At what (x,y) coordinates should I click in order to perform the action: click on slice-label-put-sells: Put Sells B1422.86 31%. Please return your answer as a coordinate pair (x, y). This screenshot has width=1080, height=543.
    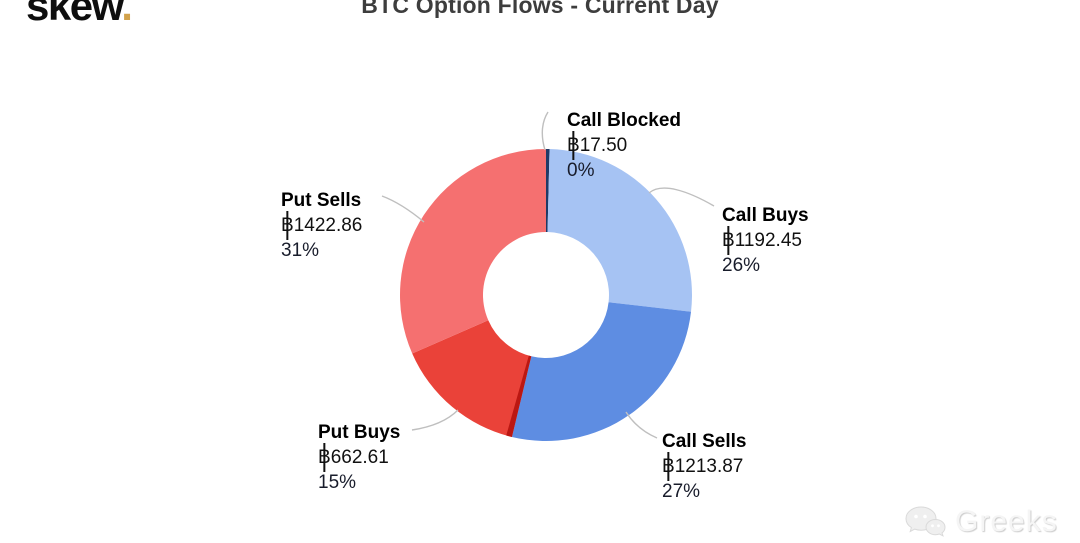
    Looking at the image, I should click on (321, 225).